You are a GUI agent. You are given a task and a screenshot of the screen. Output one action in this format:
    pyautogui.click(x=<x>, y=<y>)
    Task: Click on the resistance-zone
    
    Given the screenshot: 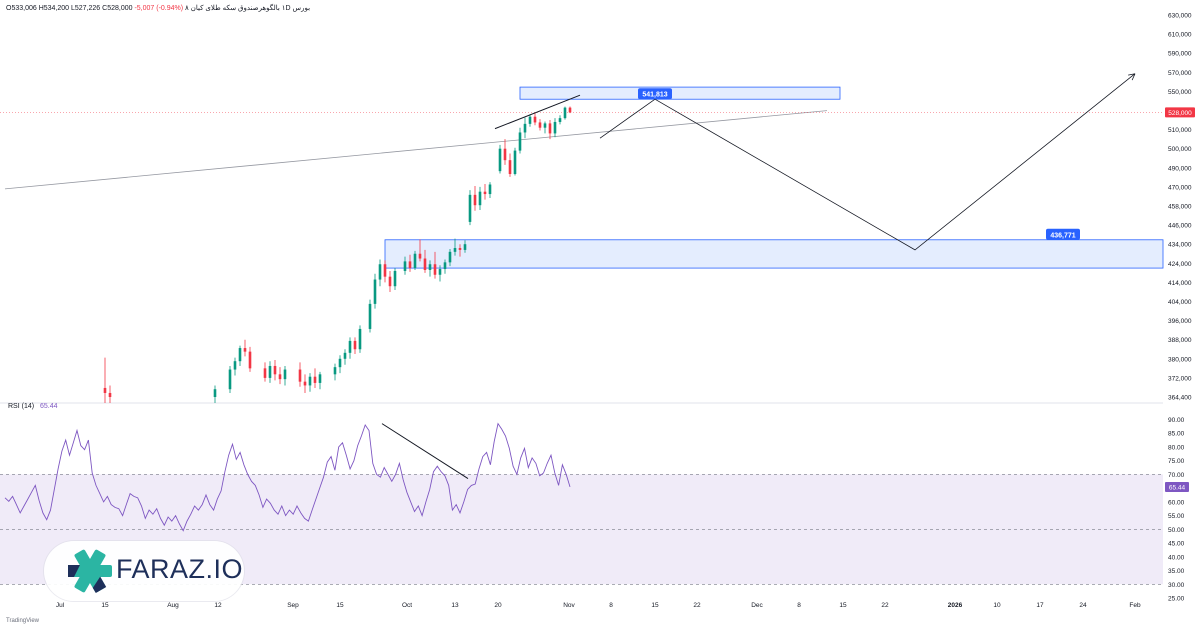 What is the action you would take?
    pyautogui.click(x=680, y=93)
    